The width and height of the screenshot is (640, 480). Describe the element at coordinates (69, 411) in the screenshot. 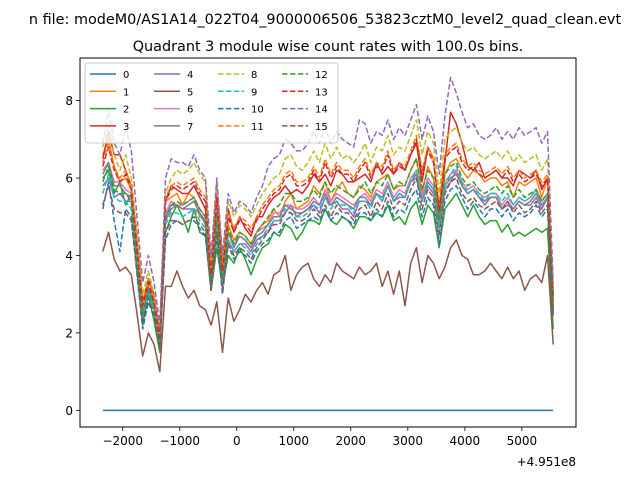

I see `y-tick-label: 0` at that location.